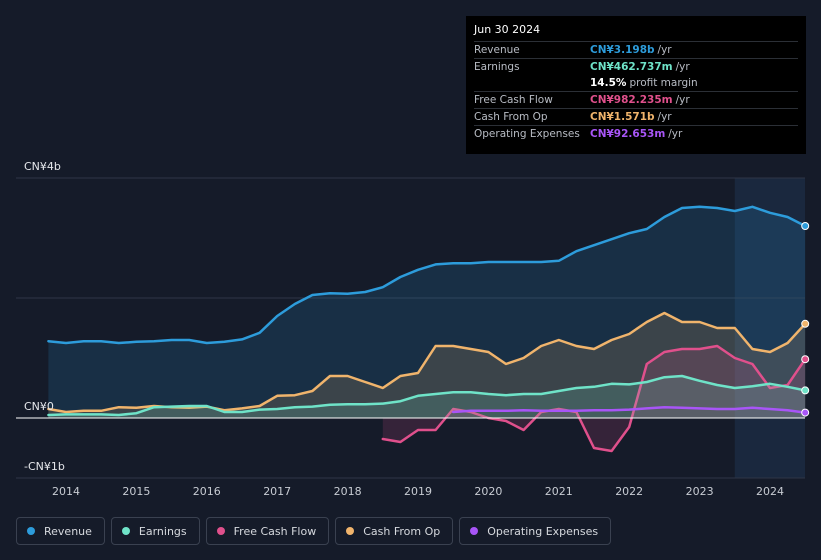 Image resolution: width=821 pixels, height=560 pixels. Describe the element at coordinates (68, 531) in the screenshot. I see `legend-label: Revenue` at that location.